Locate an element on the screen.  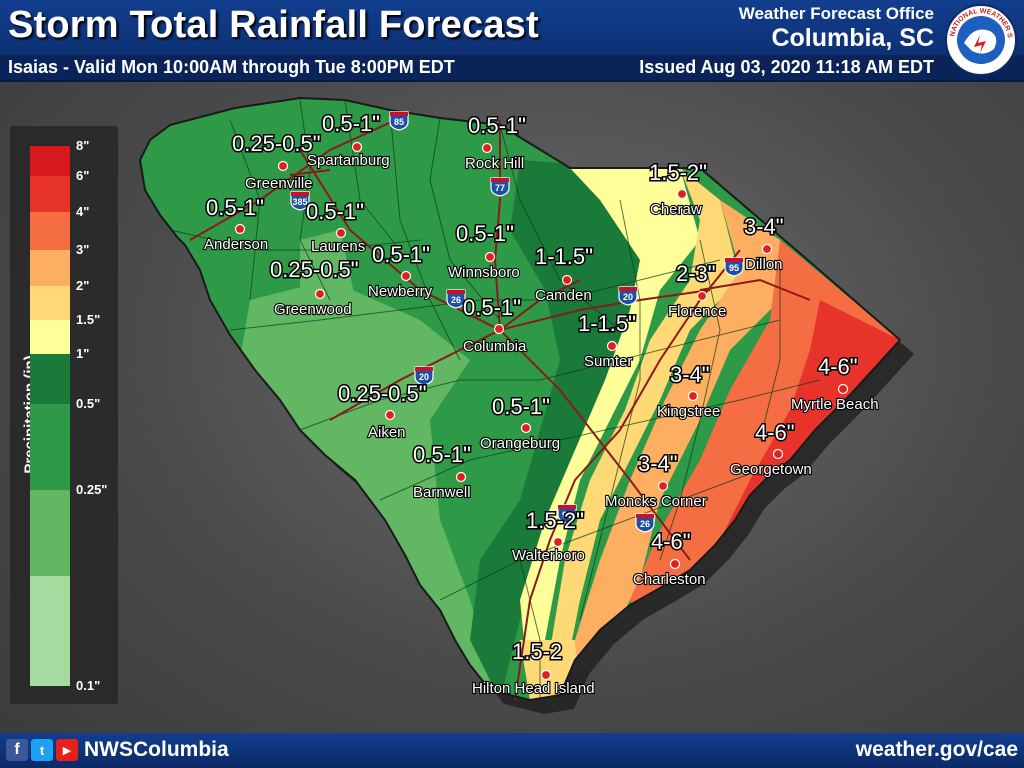
legend-label: 6" is located at coordinates (83, 175).